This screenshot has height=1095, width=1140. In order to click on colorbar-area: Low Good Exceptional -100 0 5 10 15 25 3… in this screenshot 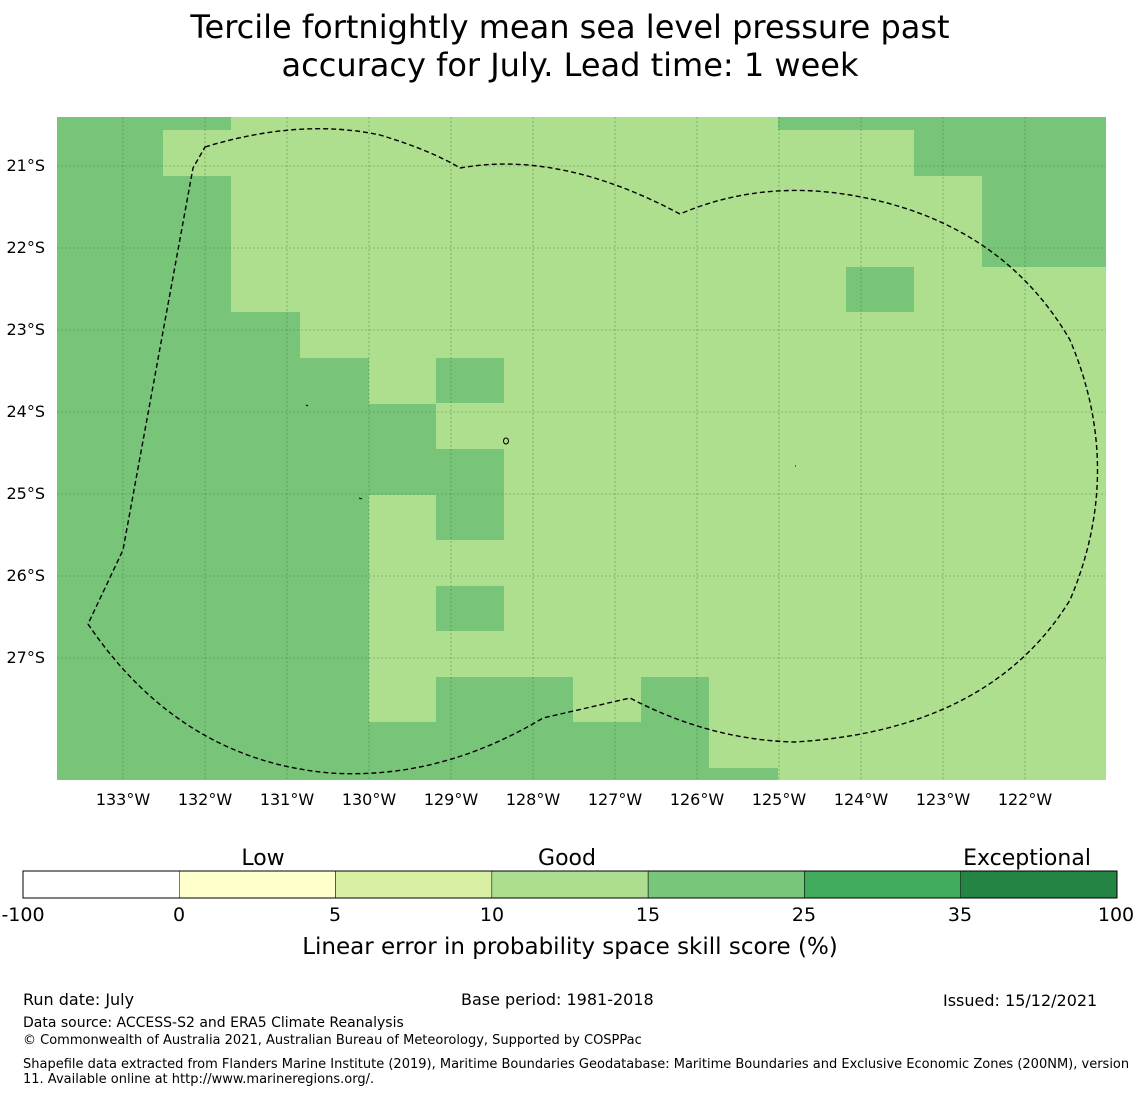, I will do `click(570, 900)`.